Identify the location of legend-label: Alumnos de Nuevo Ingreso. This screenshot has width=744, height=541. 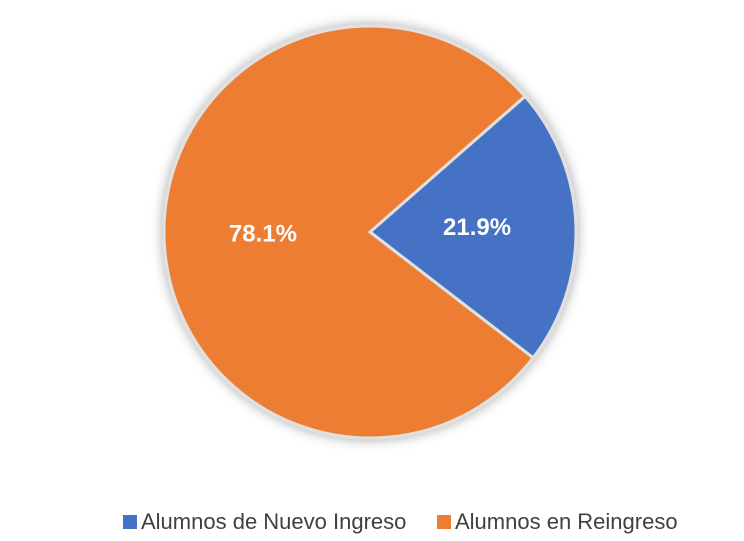
(273, 521).